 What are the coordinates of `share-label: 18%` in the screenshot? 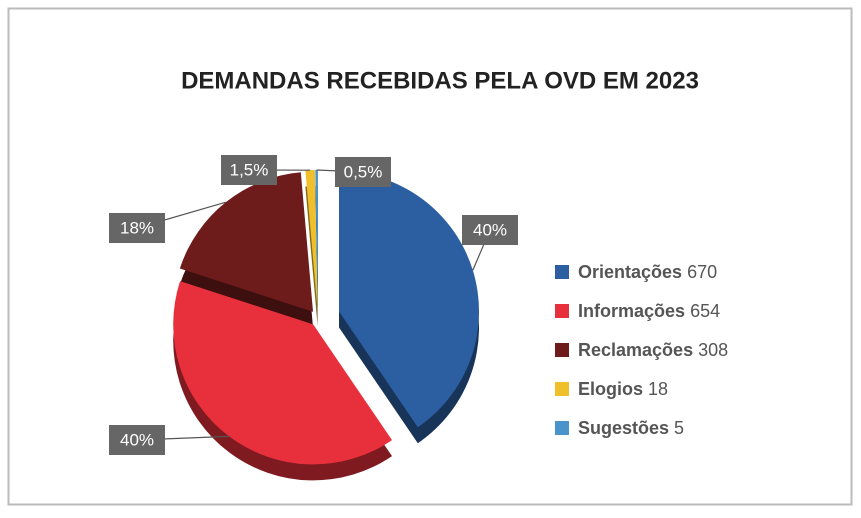 It's located at (137, 227).